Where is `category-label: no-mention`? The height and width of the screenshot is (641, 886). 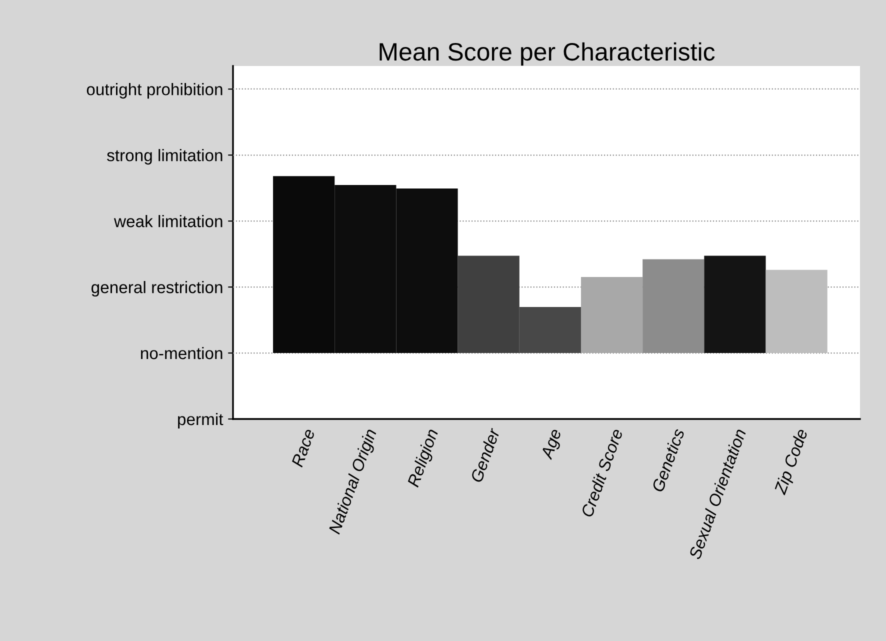 category-label: no-mention is located at coordinates (181, 353).